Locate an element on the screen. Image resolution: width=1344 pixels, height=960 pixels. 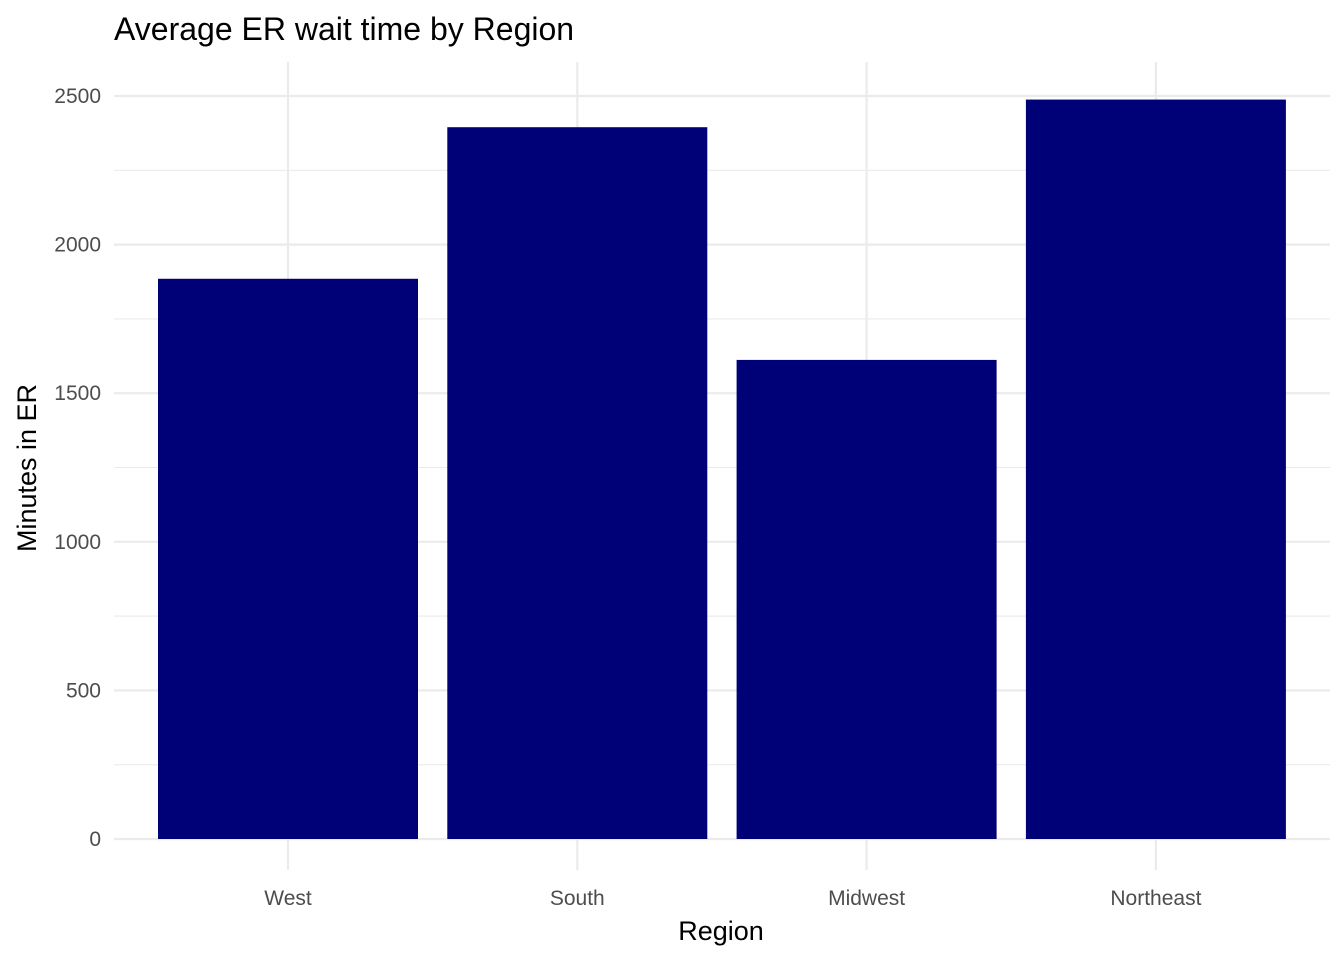
y-tick-label: 2000 is located at coordinates (77, 245).